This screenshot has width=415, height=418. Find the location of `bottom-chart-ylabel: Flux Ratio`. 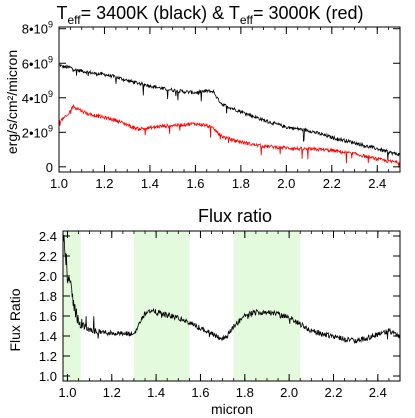

bottom-chart-ylabel: Flux Ratio is located at coordinates (15, 319).